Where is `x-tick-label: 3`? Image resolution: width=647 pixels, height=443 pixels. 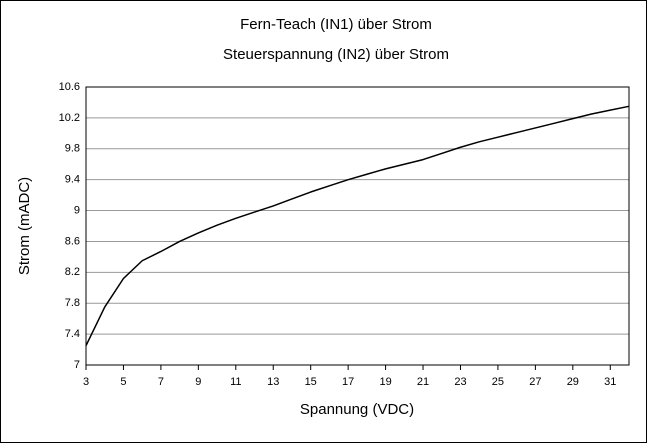 x-tick-label: 3 is located at coordinates (86, 382).